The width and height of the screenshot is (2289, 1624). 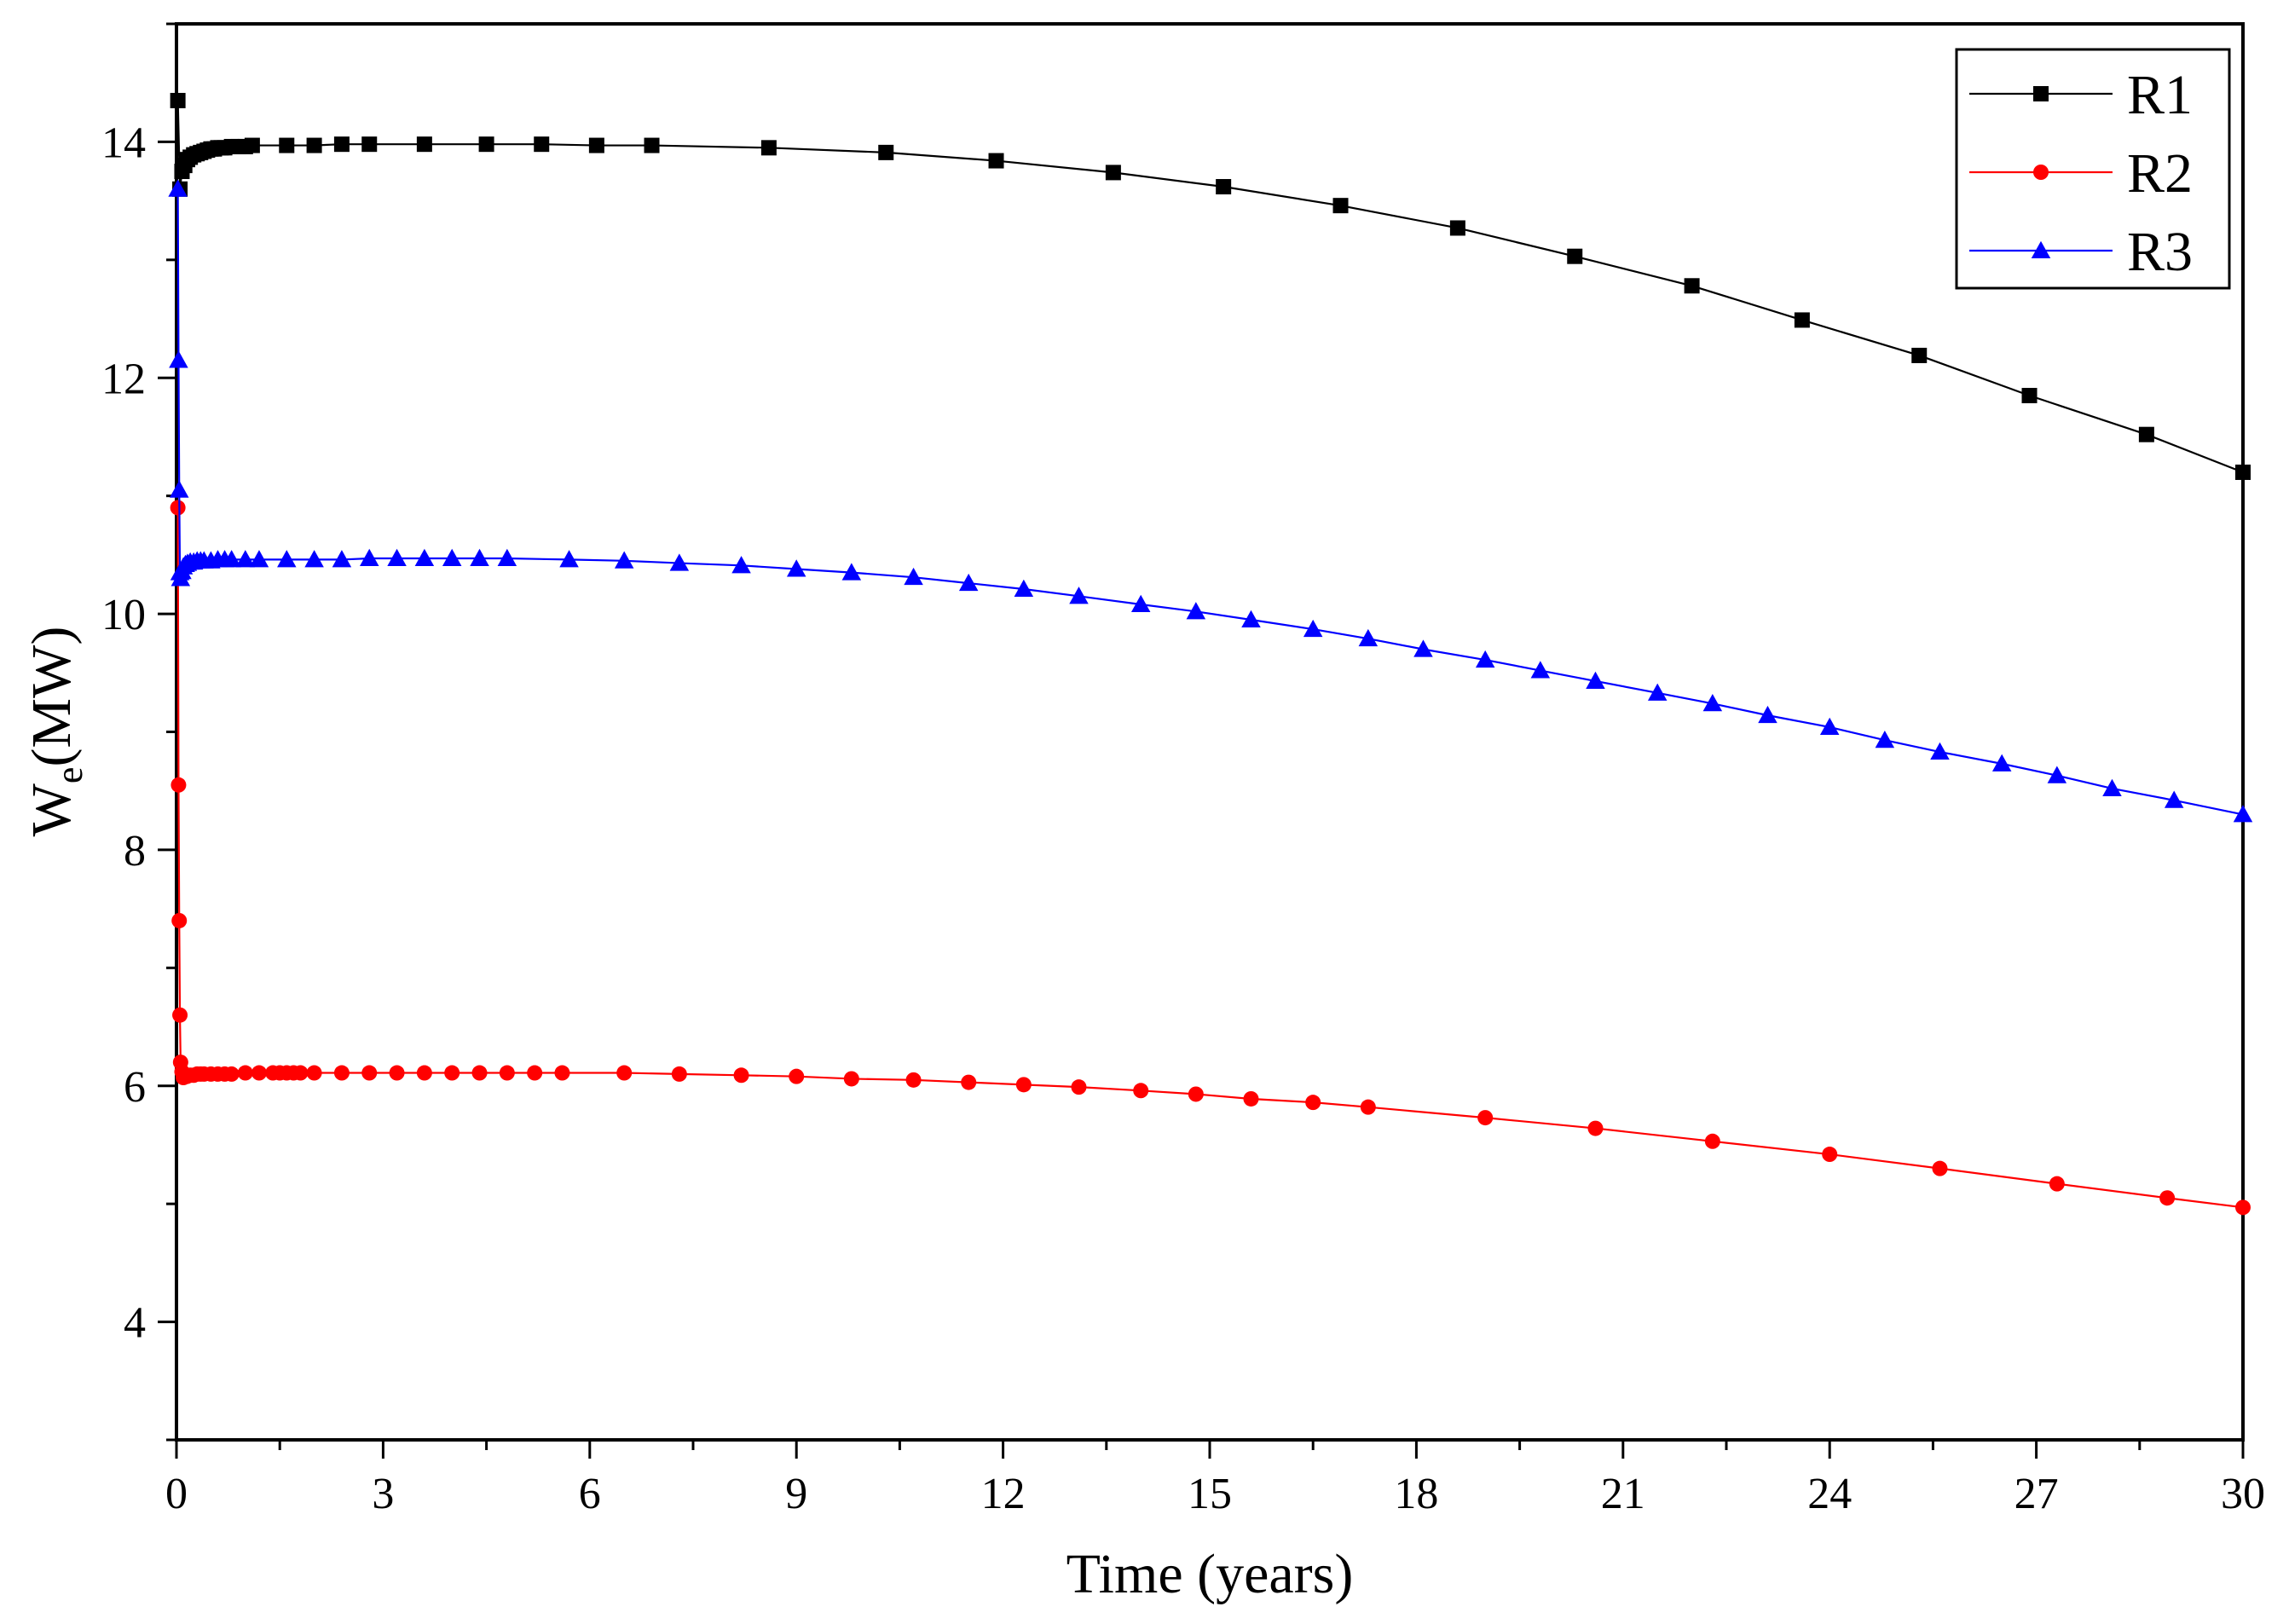 I want to click on svg-text: We(MW), so click(x=55, y=732).